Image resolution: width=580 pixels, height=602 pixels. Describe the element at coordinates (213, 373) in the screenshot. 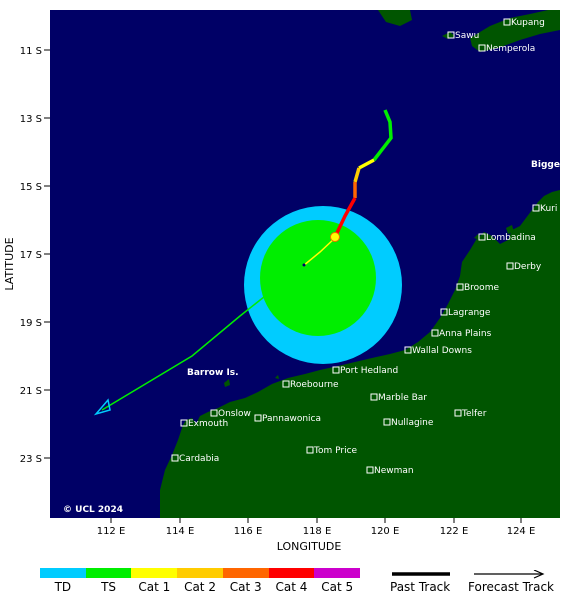

I see `region-label-barrow: Barrow Is.` at that location.